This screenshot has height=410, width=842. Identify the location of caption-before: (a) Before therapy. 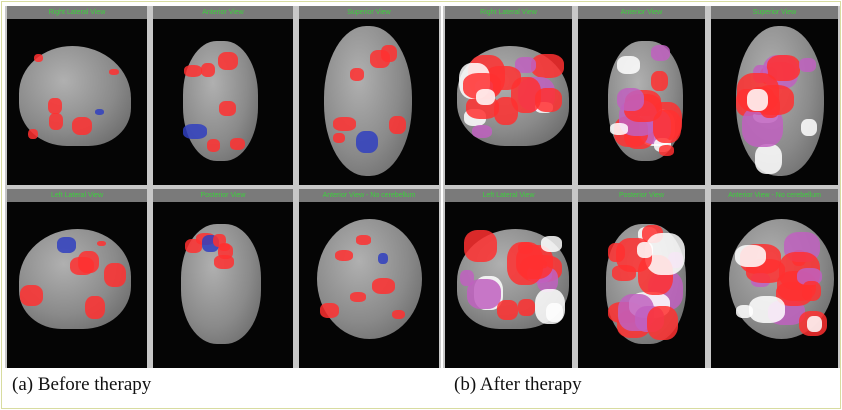
(82, 384).